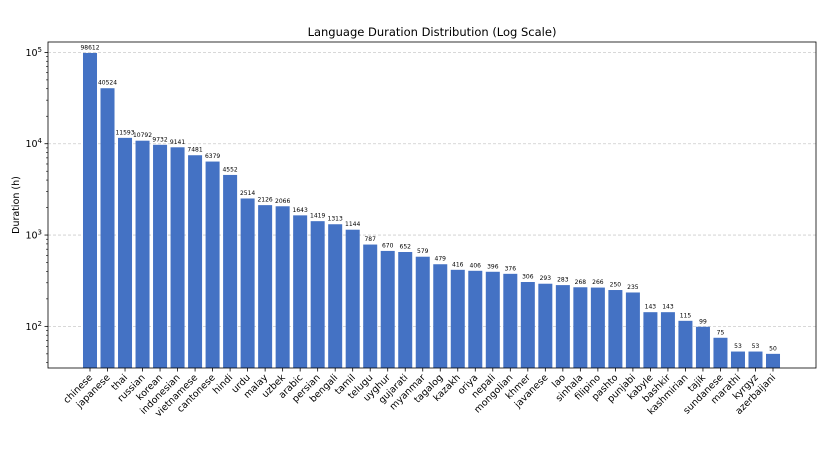 The width and height of the screenshot is (832, 458). Describe the element at coordinates (686, 315) in the screenshot. I see `bar-value-label: 115` at that location.